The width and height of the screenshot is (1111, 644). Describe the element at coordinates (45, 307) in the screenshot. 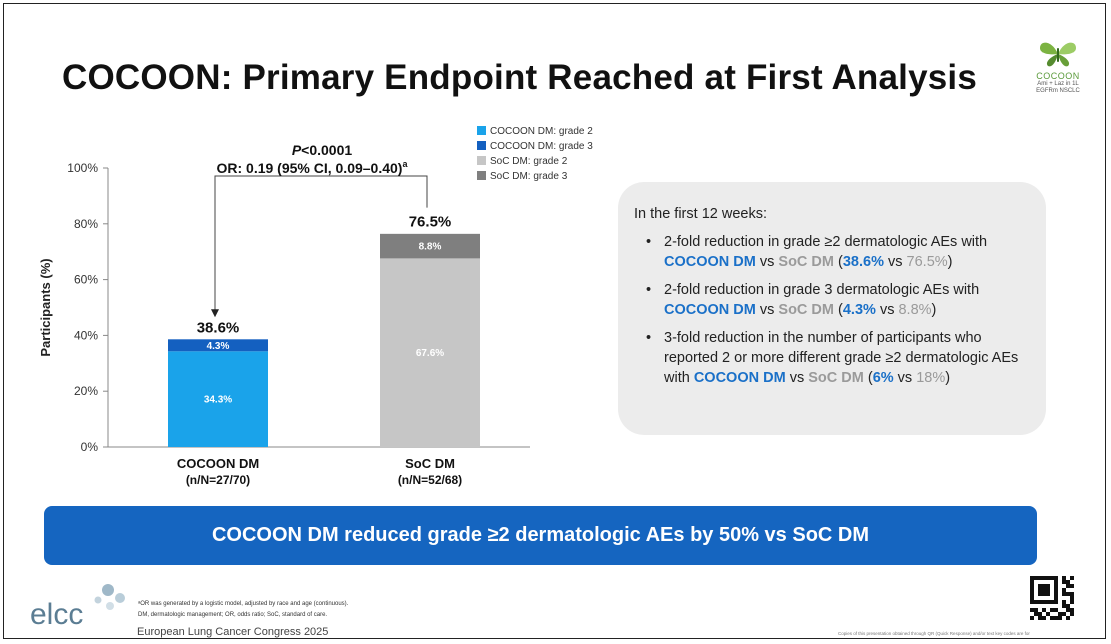

I see `y-axis-label: Participants (%)` at that location.